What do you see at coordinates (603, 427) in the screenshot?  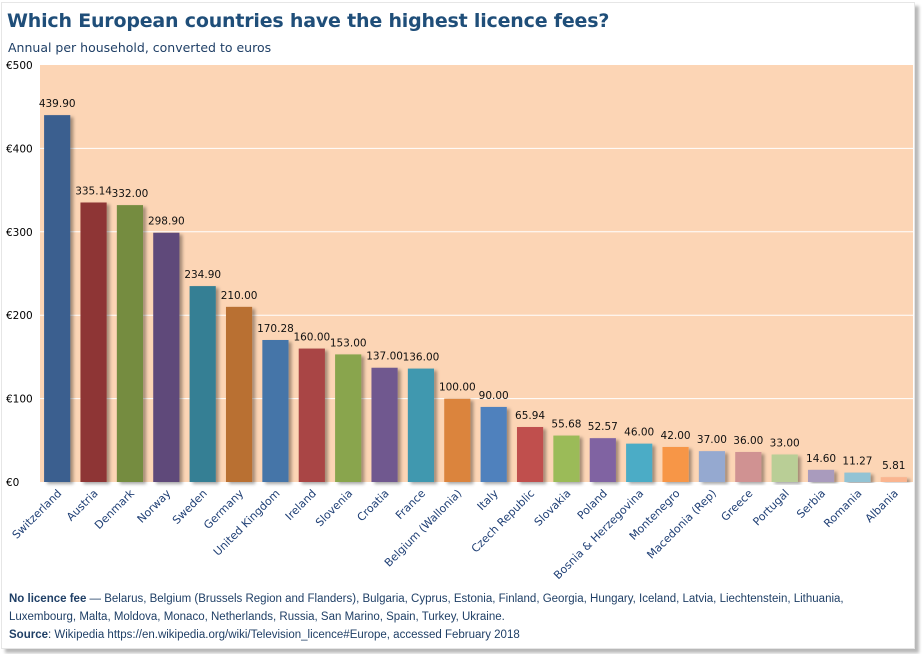 I see `data-label: 52.57` at bounding box center [603, 427].